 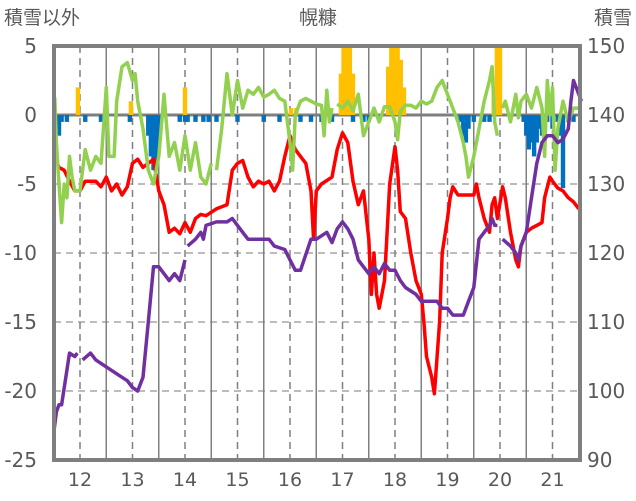 I want to click on left-tick-label: -10, so click(x=20, y=253).